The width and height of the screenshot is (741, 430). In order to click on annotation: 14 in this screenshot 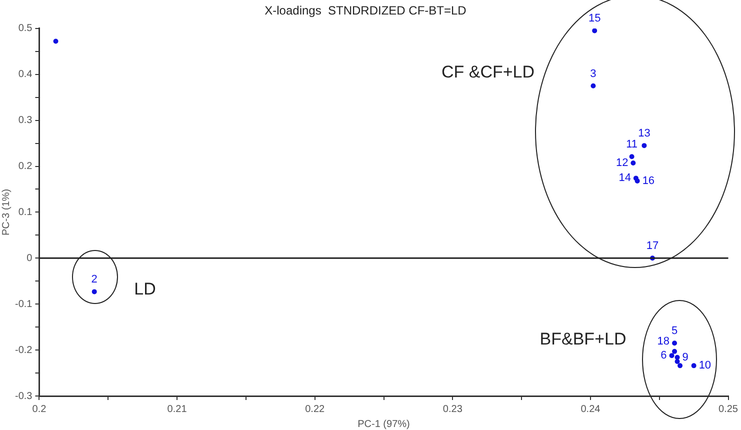, I will do `click(624, 178)`.